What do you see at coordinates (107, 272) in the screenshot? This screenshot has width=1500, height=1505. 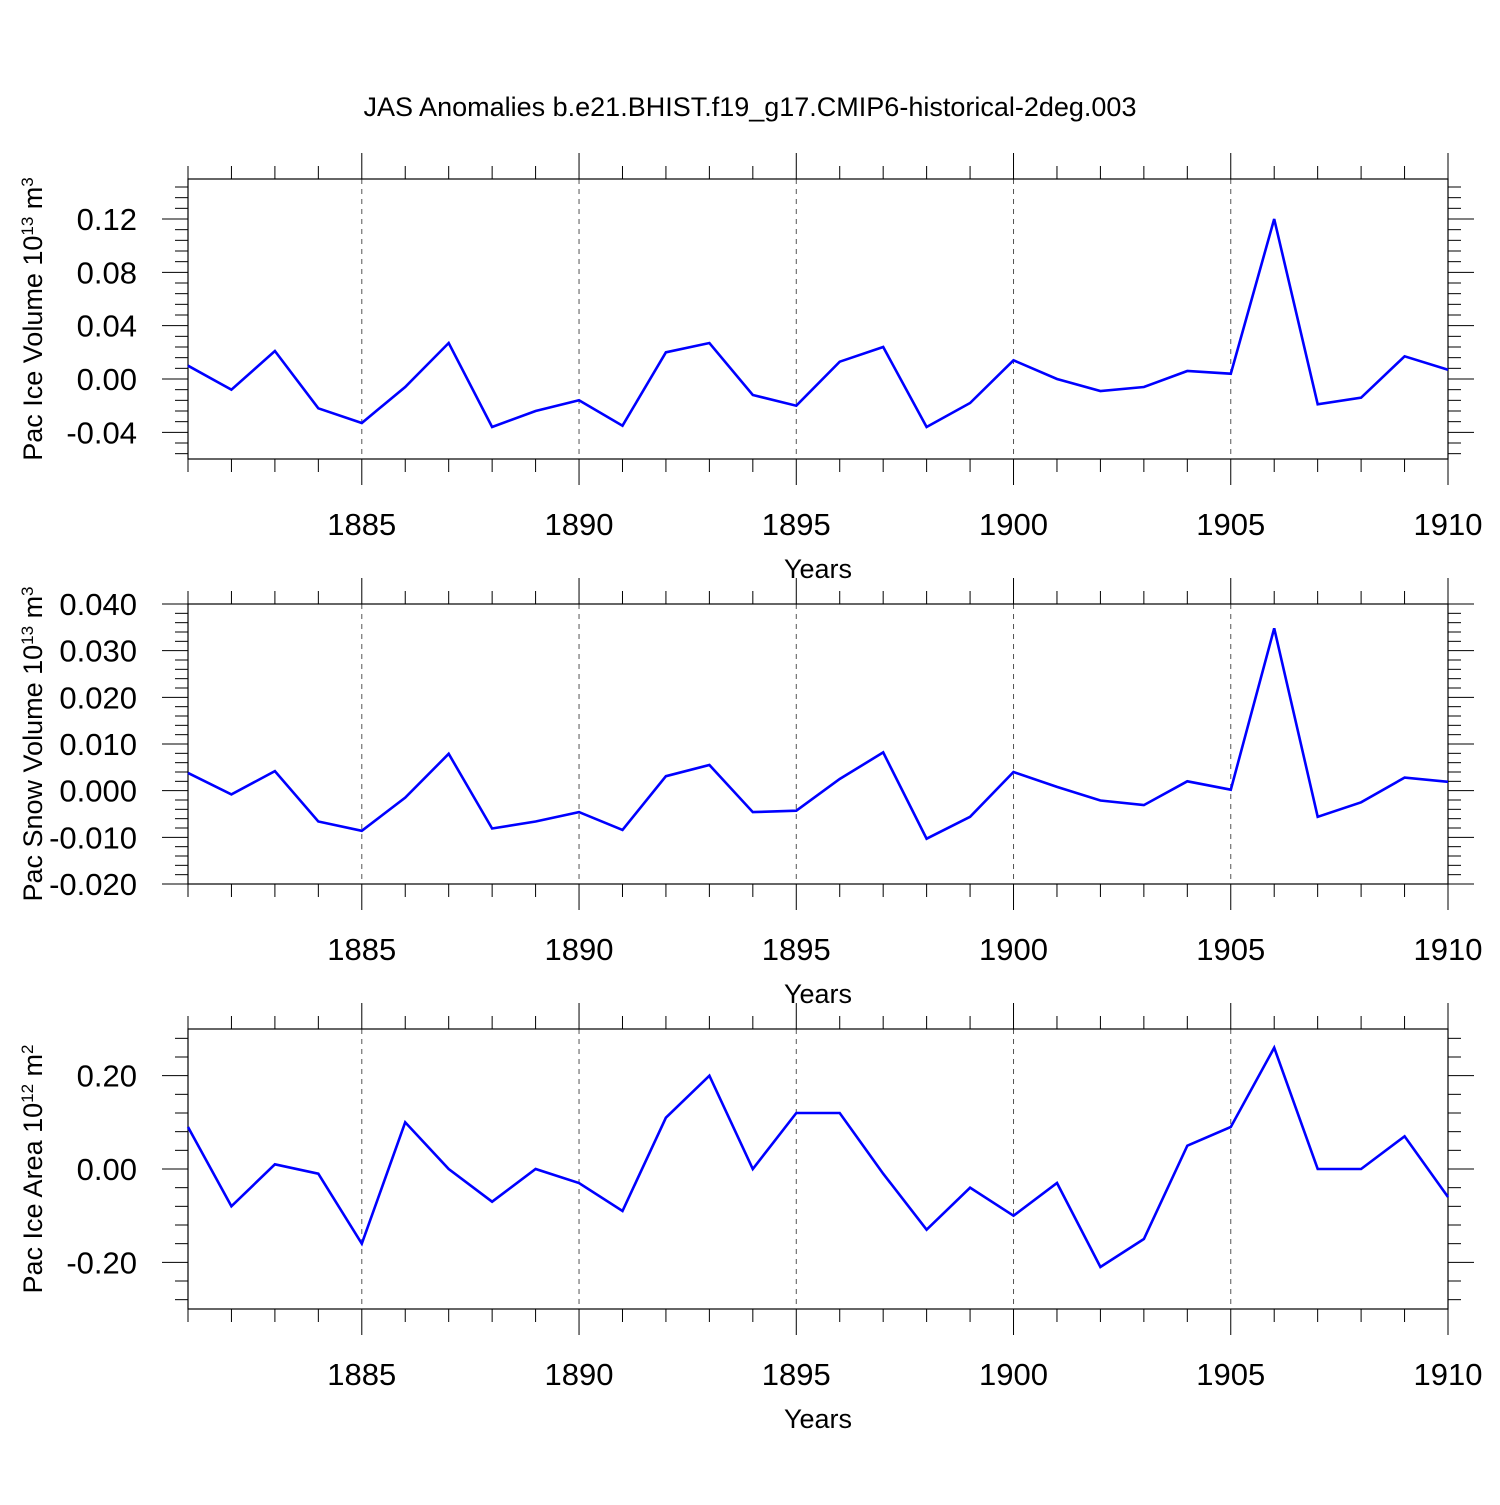 I see `y-tick-label: 0.08` at bounding box center [107, 272].